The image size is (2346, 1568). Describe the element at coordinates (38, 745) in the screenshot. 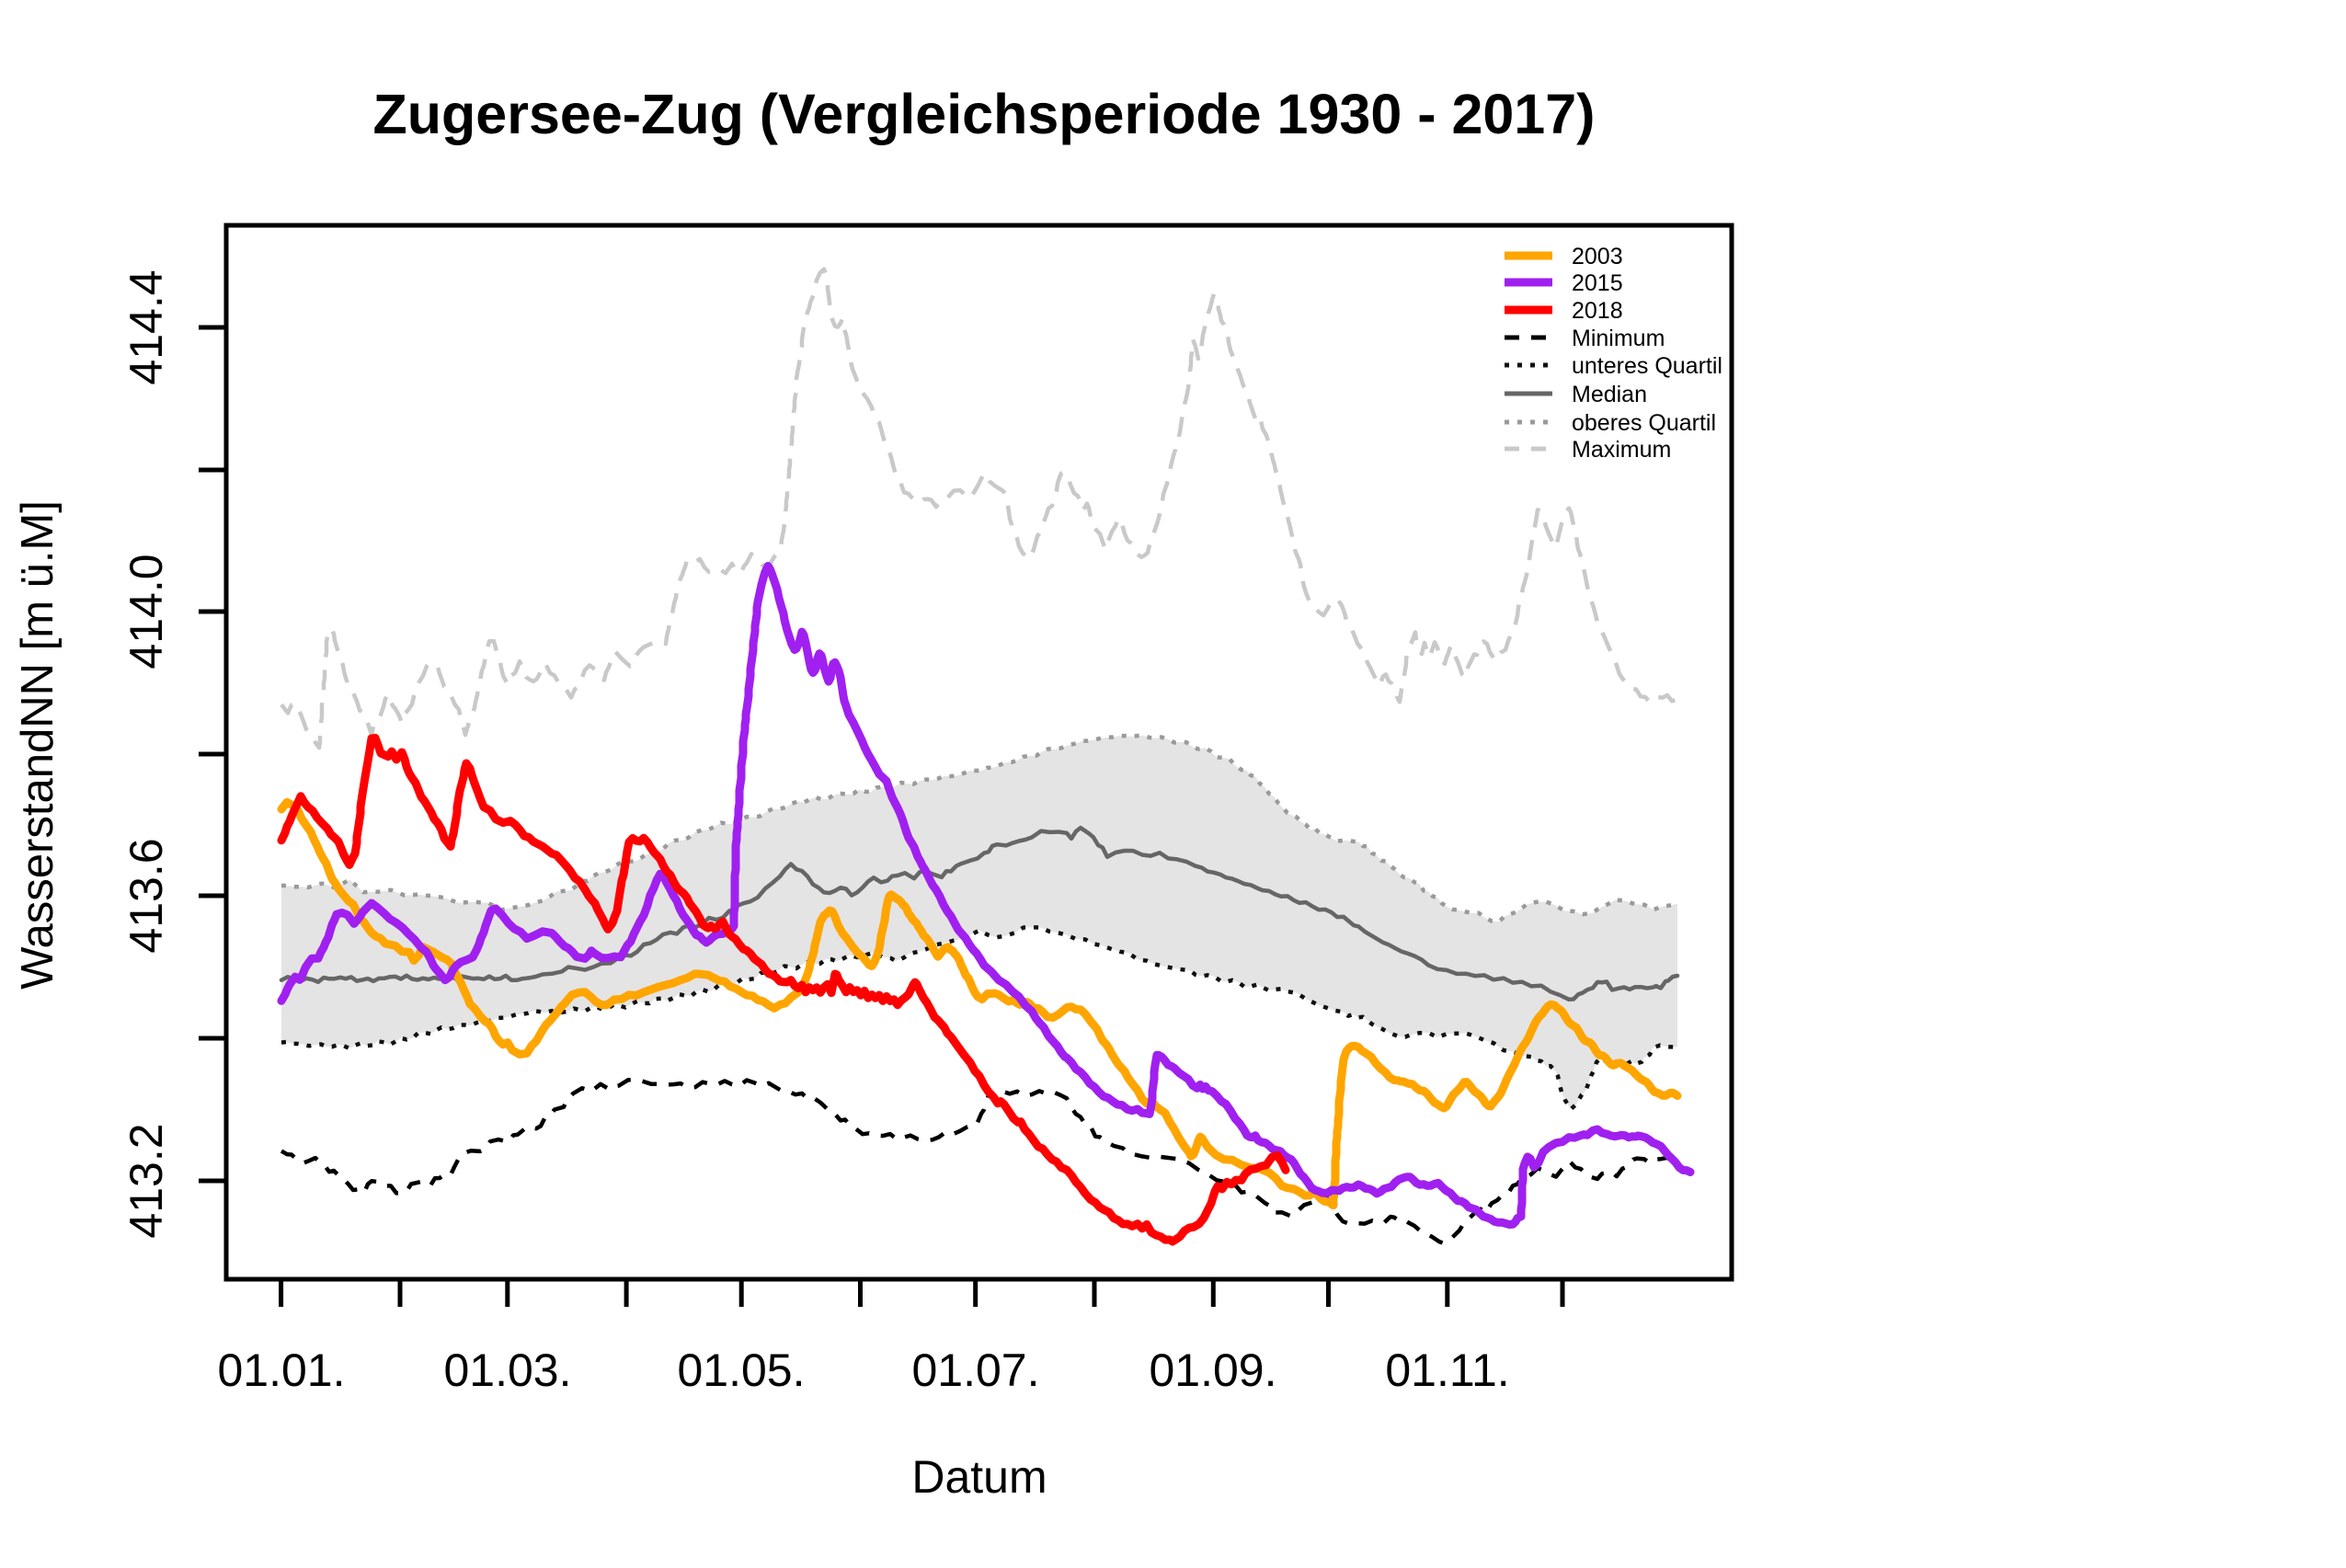

I see `svg-text: WasserstandNN [m ü.M]` at that location.